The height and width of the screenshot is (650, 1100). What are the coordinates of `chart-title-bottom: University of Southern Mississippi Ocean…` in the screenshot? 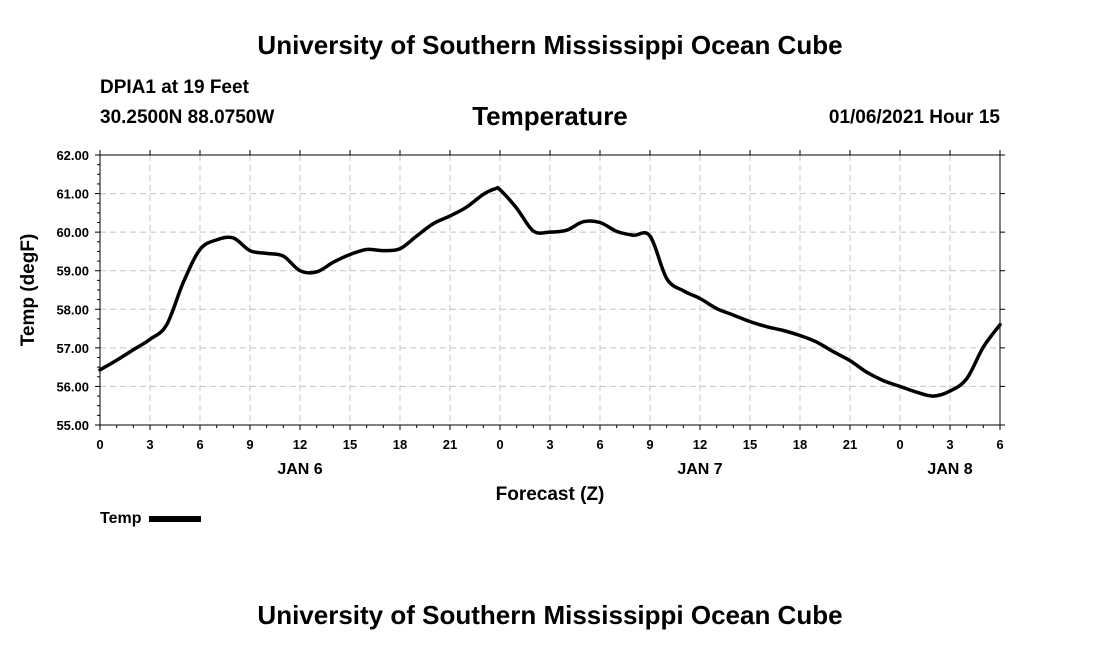 It's located at (550, 615).